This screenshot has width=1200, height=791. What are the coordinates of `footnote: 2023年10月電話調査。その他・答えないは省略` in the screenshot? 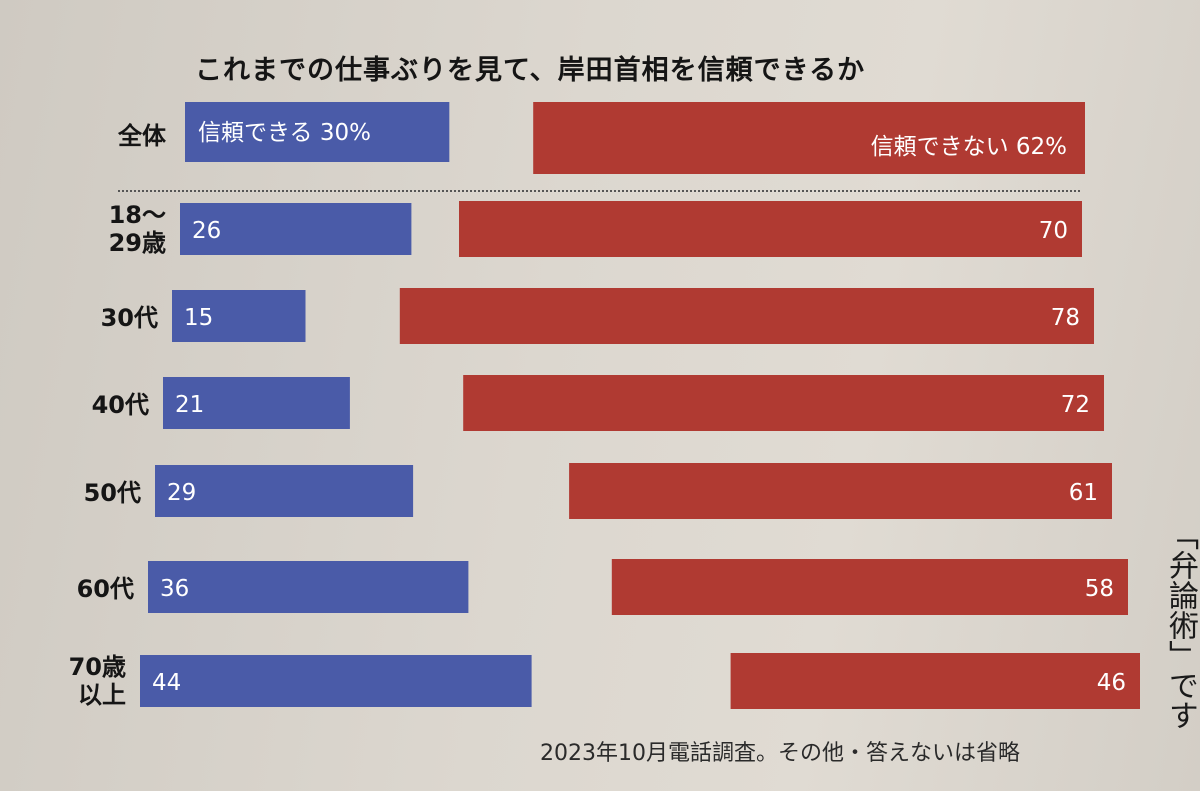 It's located at (780, 753).